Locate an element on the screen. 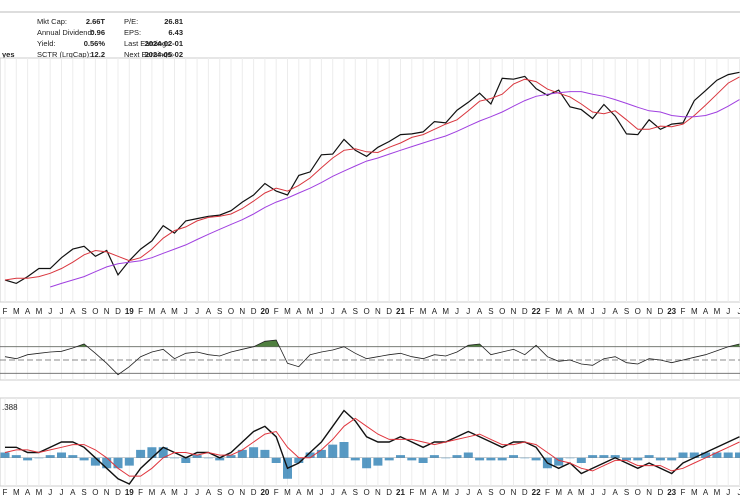  info-value: 26.81 is located at coordinates (173, 21).